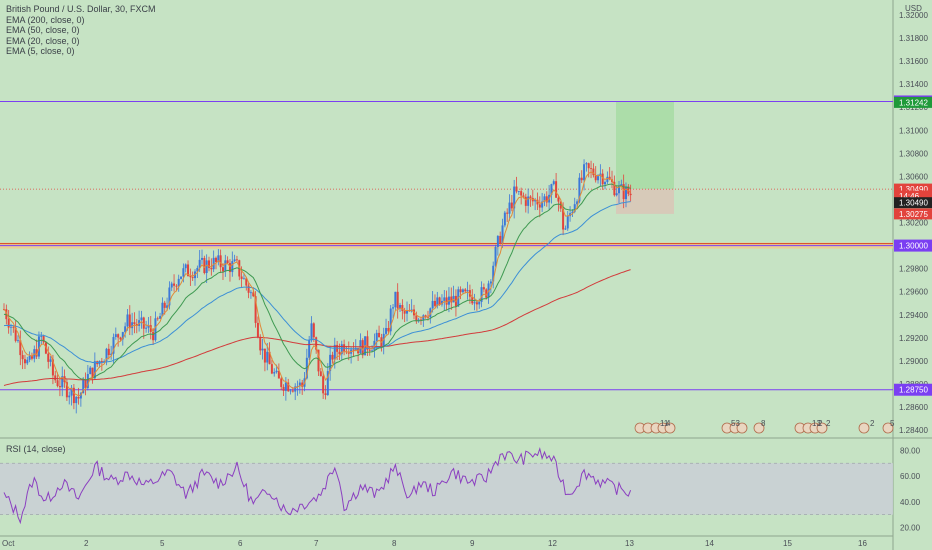  I want to click on rsi-tick-label: 40.00, so click(910, 502).